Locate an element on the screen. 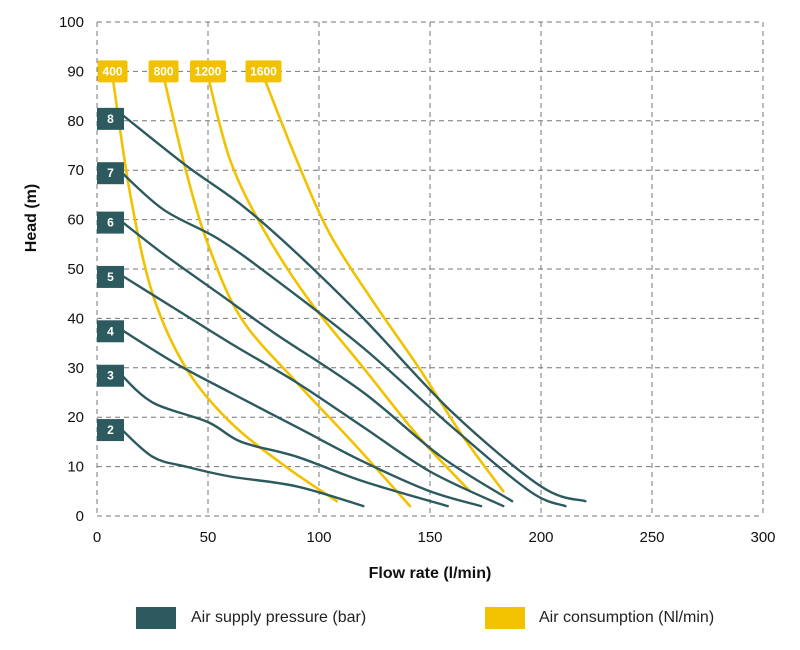  consumption-tag-label: 1200 is located at coordinates (208, 71).